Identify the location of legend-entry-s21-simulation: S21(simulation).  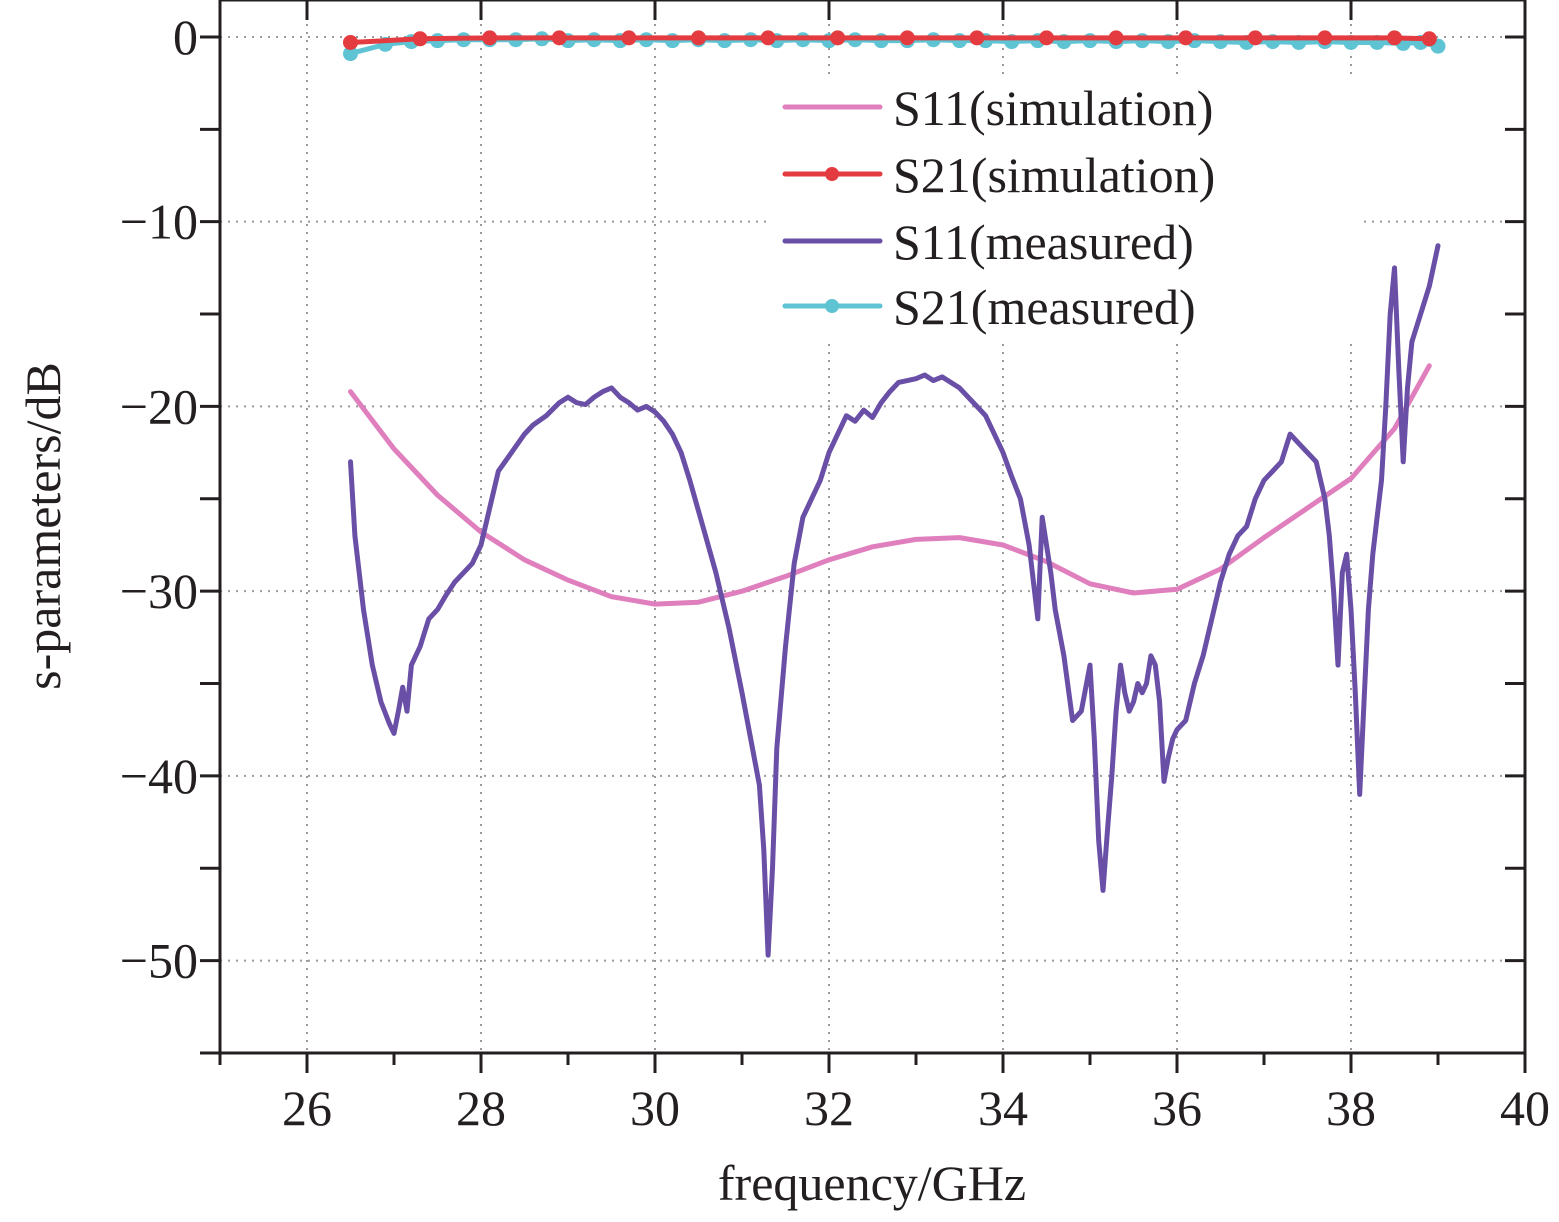
(998, 175).